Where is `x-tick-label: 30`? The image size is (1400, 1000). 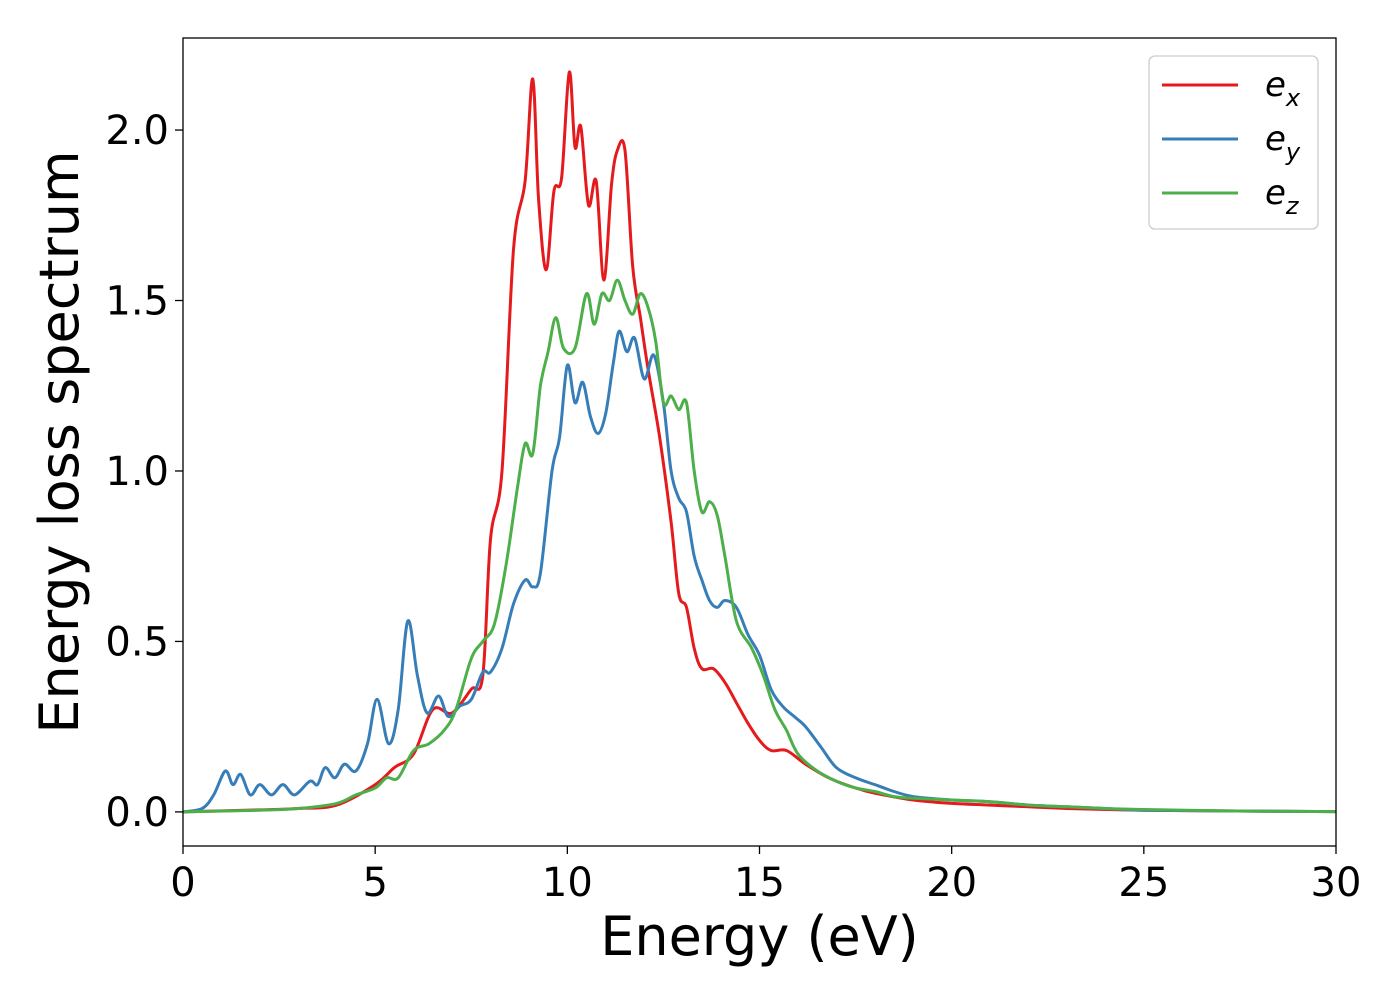
x-tick-label: 30 is located at coordinates (1336, 883).